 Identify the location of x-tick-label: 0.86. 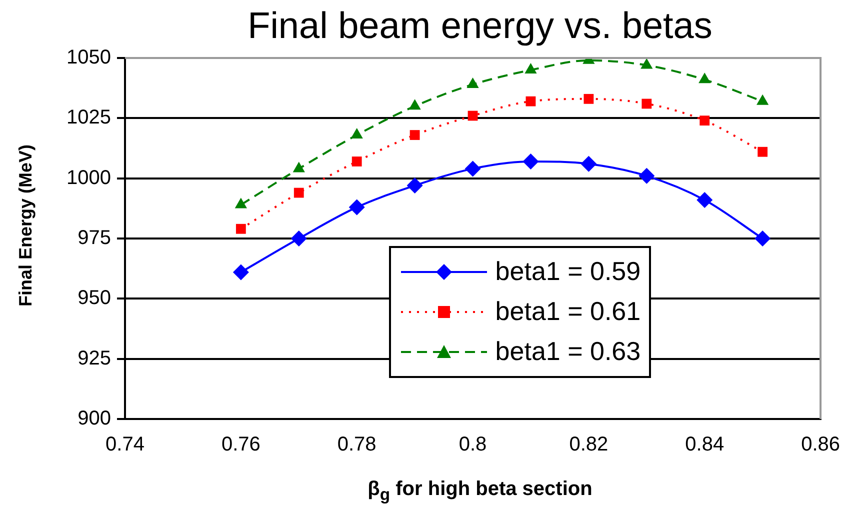
(820, 445).